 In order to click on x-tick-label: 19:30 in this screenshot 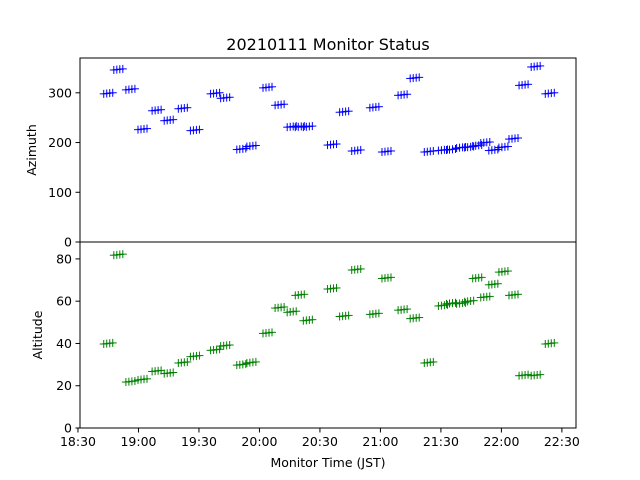, I will do `click(199, 441)`.